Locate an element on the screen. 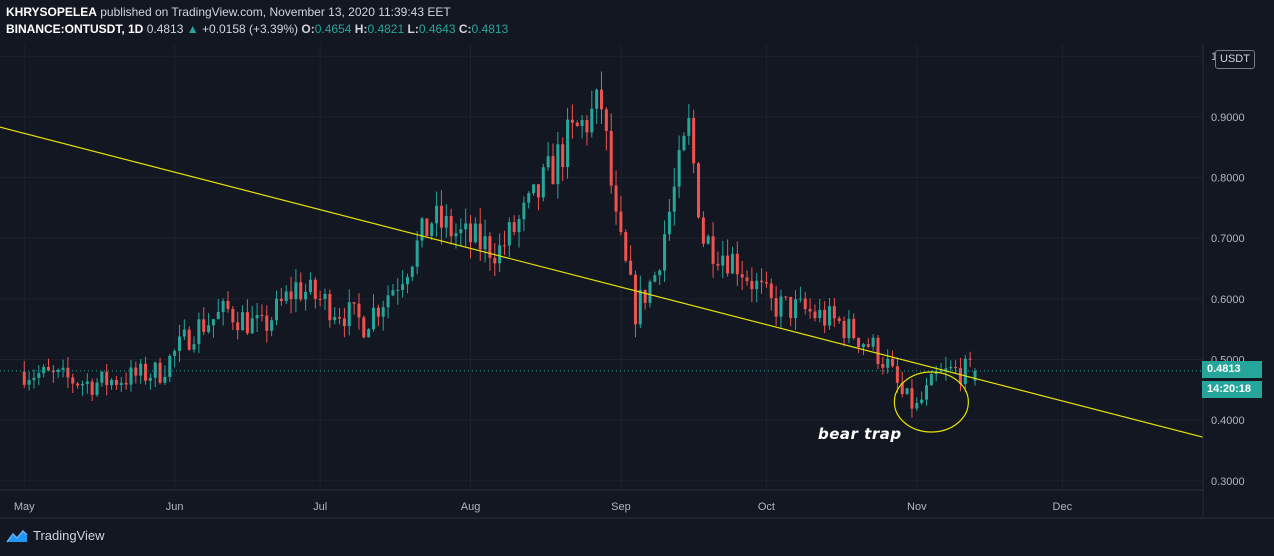 The image size is (1274, 556). currency-badge: USDT is located at coordinates (1235, 59).